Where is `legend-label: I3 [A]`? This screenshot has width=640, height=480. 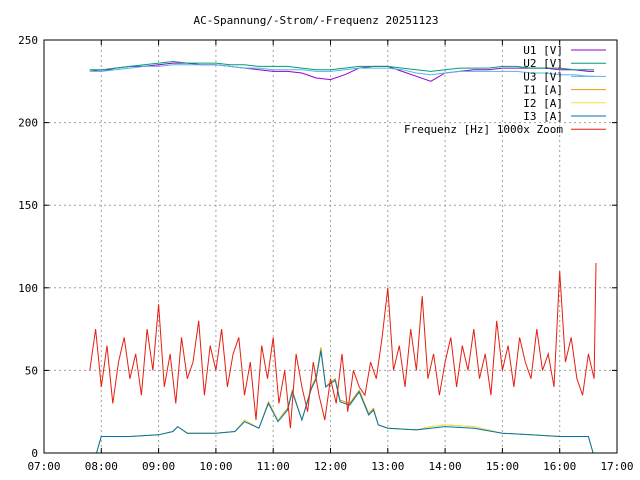
legend-label: I3 [A] is located at coordinates (543, 116).